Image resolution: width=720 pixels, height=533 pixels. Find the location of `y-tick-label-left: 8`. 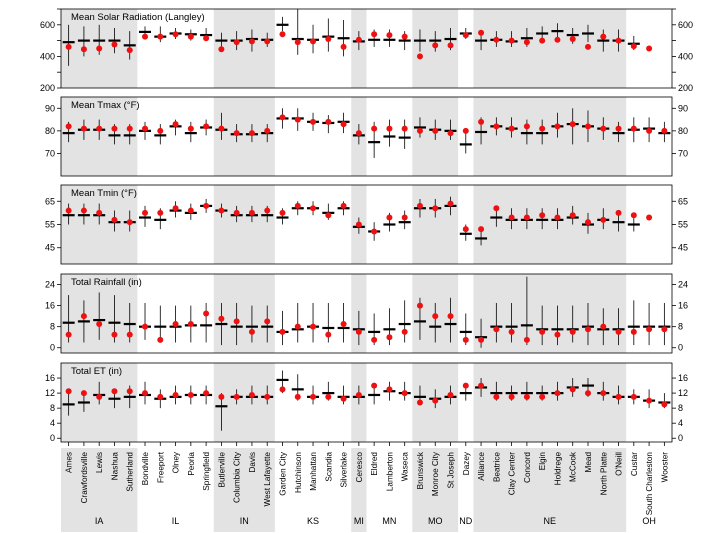

y-tick-label-left: 8 is located at coordinates (52, 327).